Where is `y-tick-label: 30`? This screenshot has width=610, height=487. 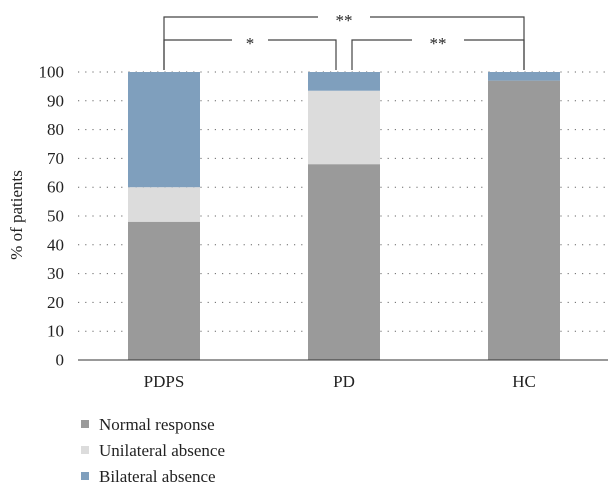
y-tick-label: 30 is located at coordinates (55, 273).